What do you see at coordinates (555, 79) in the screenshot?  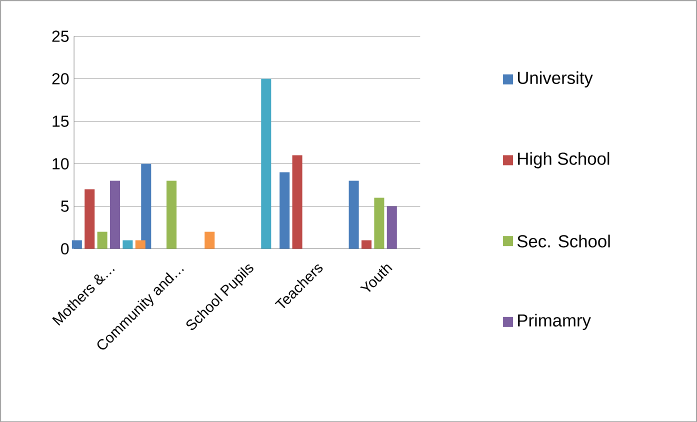 I see `legend-label: University` at bounding box center [555, 79].